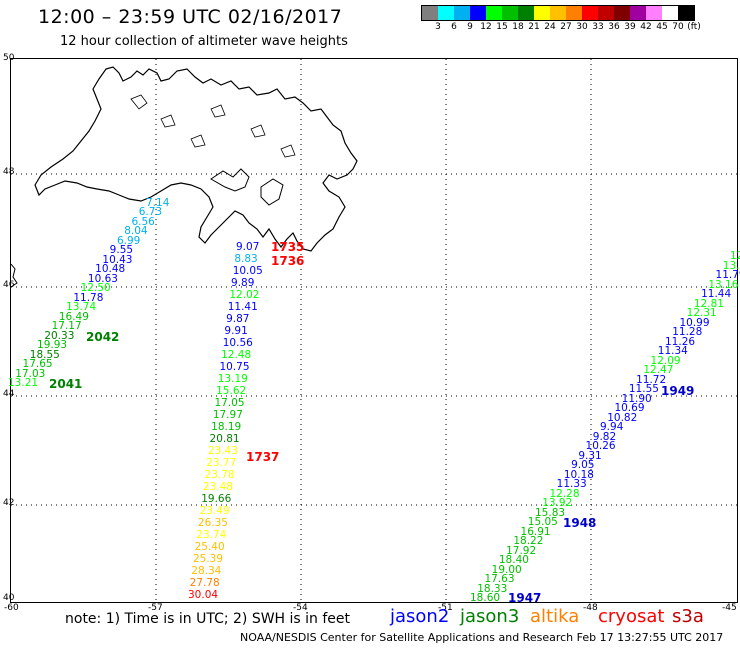  What do you see at coordinates (583, 465) in the screenshot?
I see `right-track-value: 9.05` at bounding box center [583, 465].